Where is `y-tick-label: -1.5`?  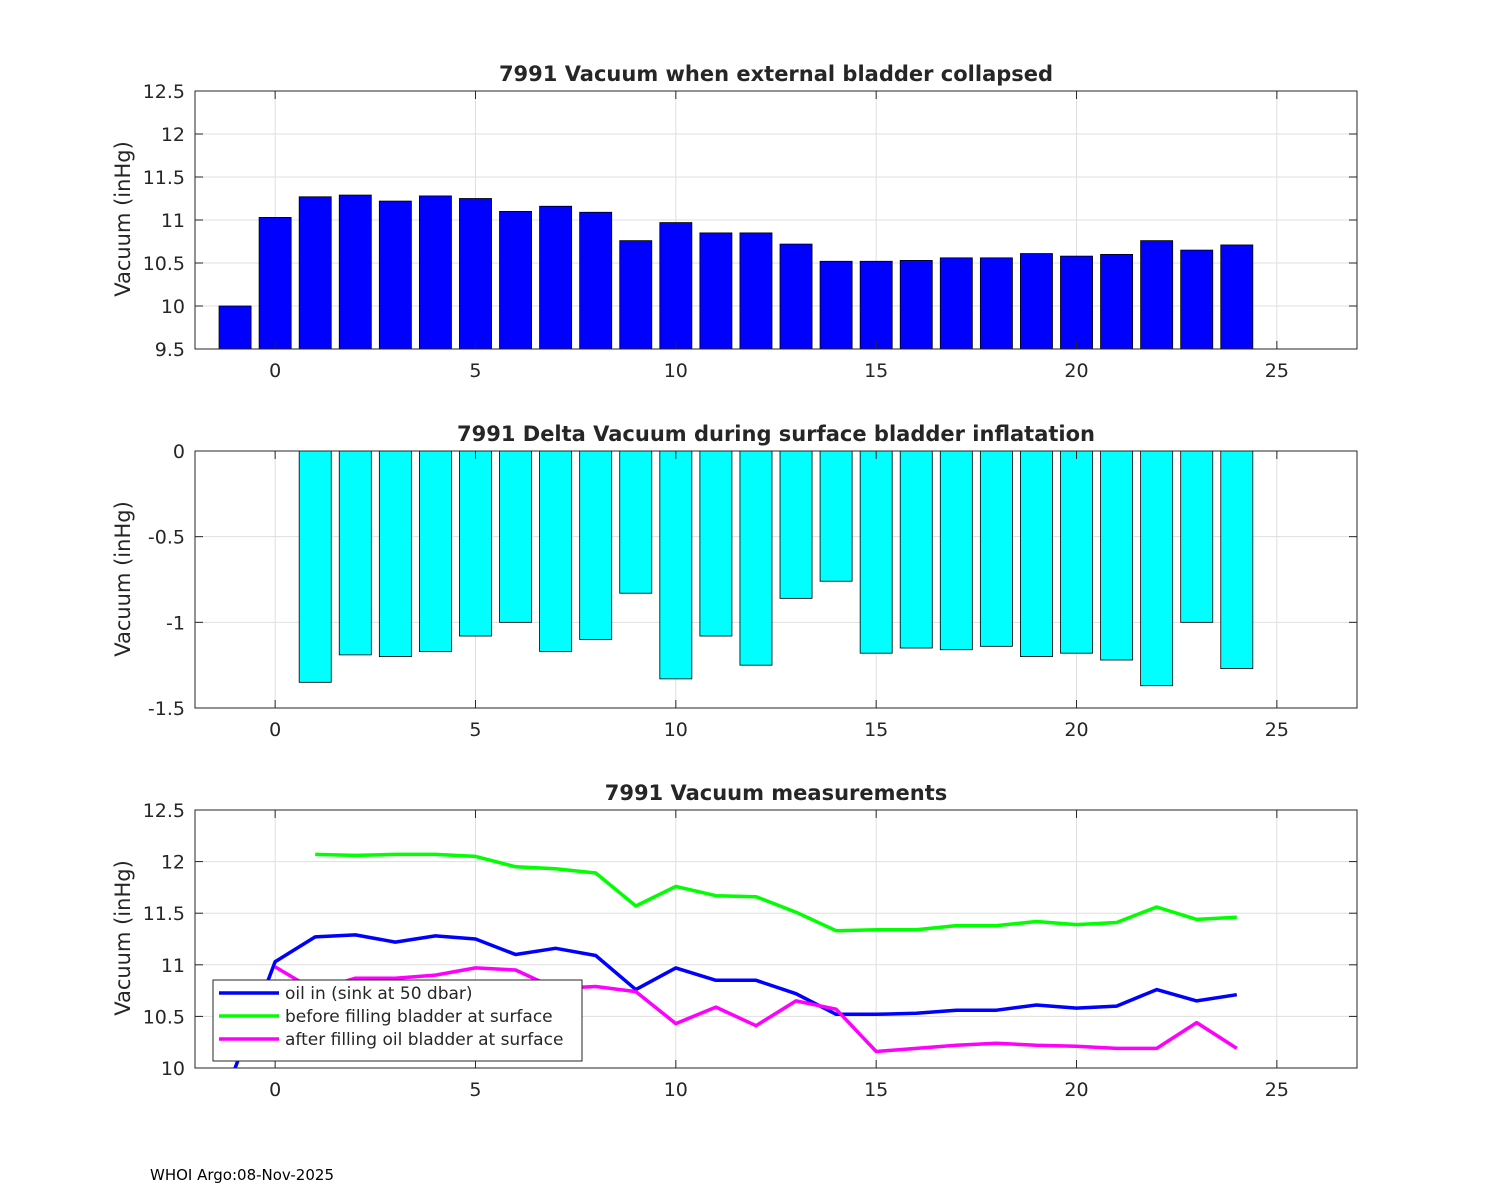 y-tick-label: -1.5 is located at coordinates (166, 709).